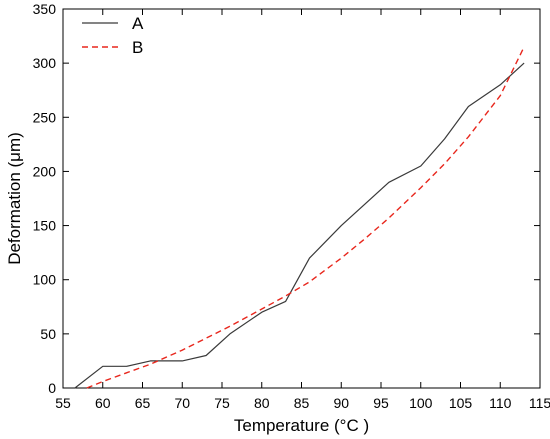 The image size is (550, 439). Describe the element at coordinates (262, 403) in the screenshot. I see `x-tick-label: 80` at that location.